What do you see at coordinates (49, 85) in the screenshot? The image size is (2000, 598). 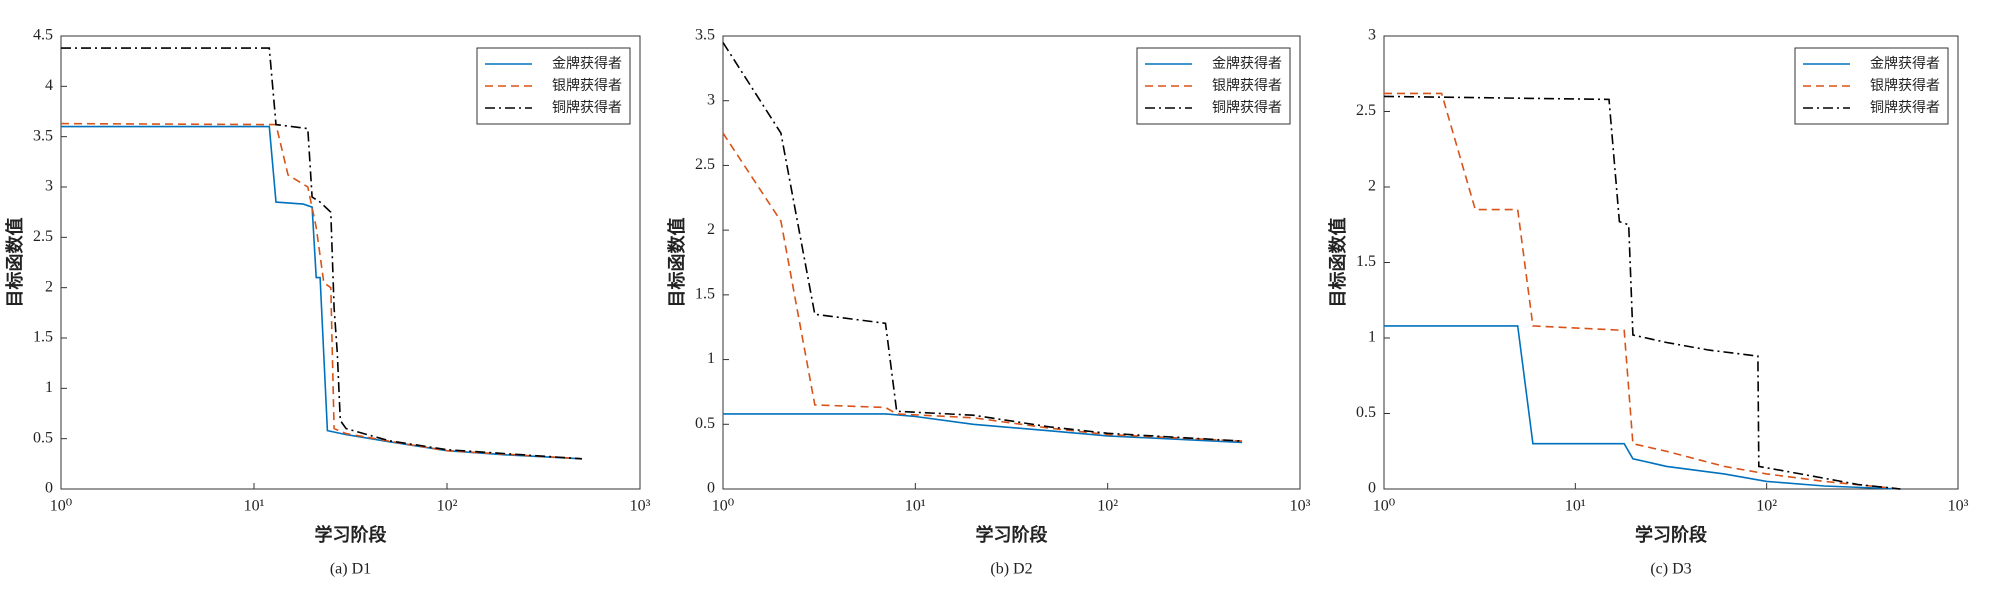 I see `y-tick-label: 4` at bounding box center [49, 85].